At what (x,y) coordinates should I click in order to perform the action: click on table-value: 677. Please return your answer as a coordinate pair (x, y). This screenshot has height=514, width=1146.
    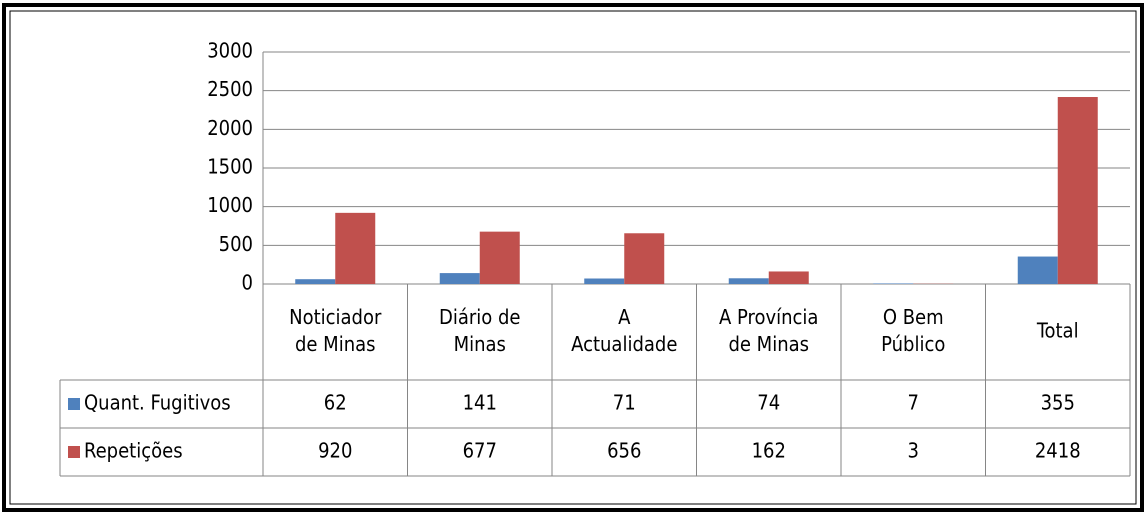
    Looking at the image, I should click on (480, 451).